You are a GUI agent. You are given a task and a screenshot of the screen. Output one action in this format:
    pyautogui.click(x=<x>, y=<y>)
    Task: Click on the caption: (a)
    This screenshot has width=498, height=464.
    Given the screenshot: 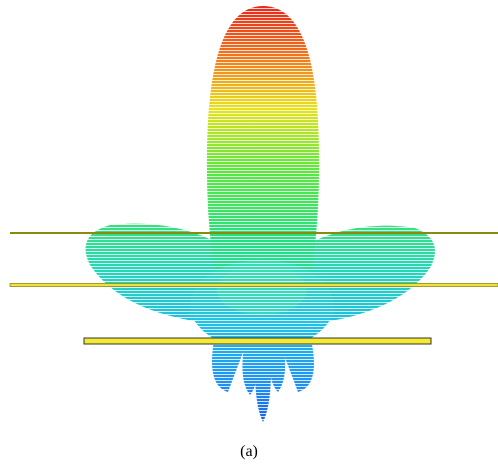 What is the action you would take?
    pyautogui.click(x=249, y=451)
    